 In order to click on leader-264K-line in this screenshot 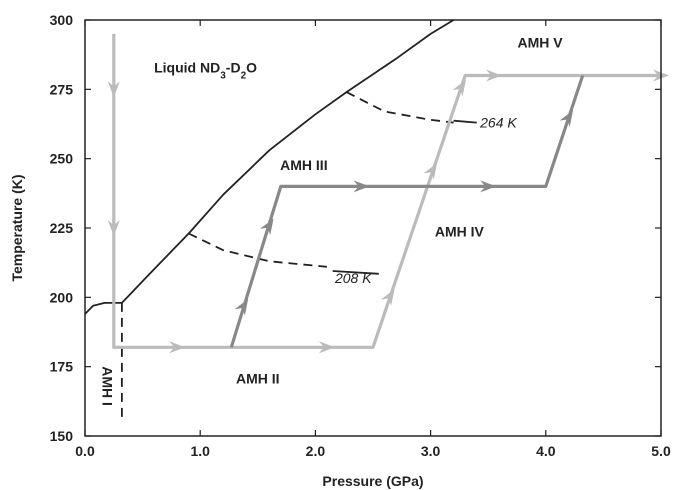, I will do `click(465, 121)`.